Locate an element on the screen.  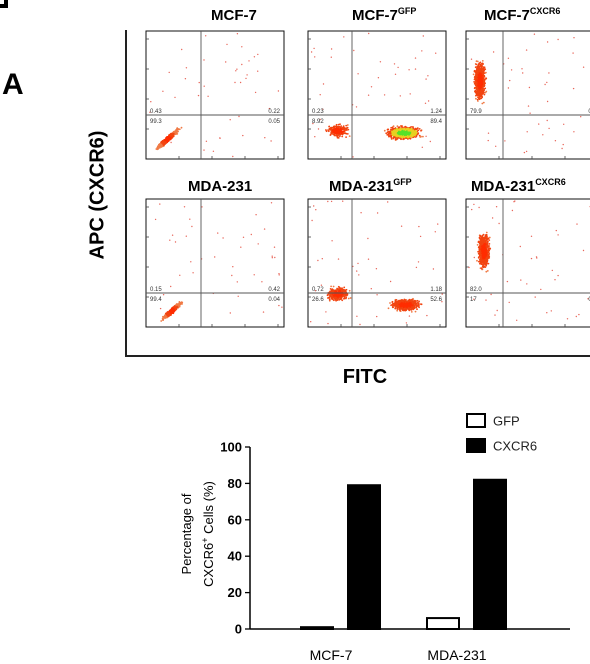
flow-plot-frame is located at coordinates (527, 95).